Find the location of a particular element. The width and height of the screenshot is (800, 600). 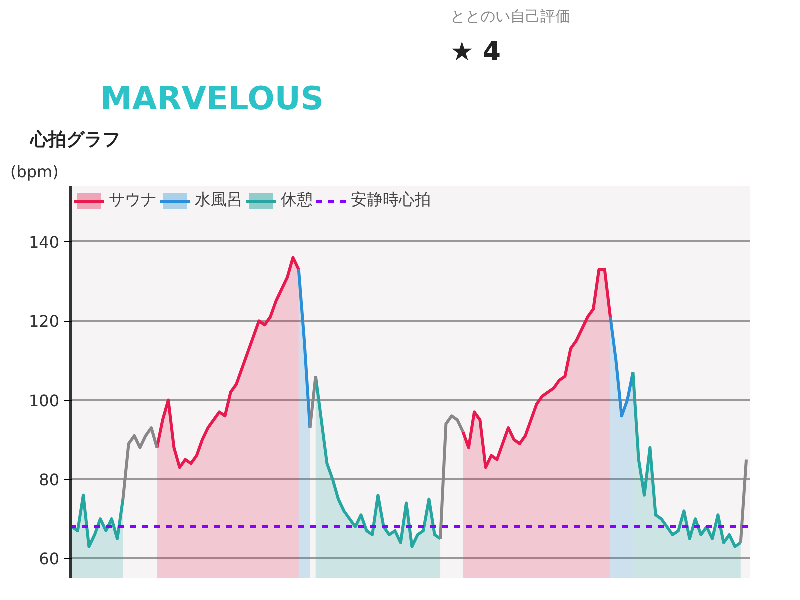

chart-title: 心拍グラフ is located at coordinates (75, 140).